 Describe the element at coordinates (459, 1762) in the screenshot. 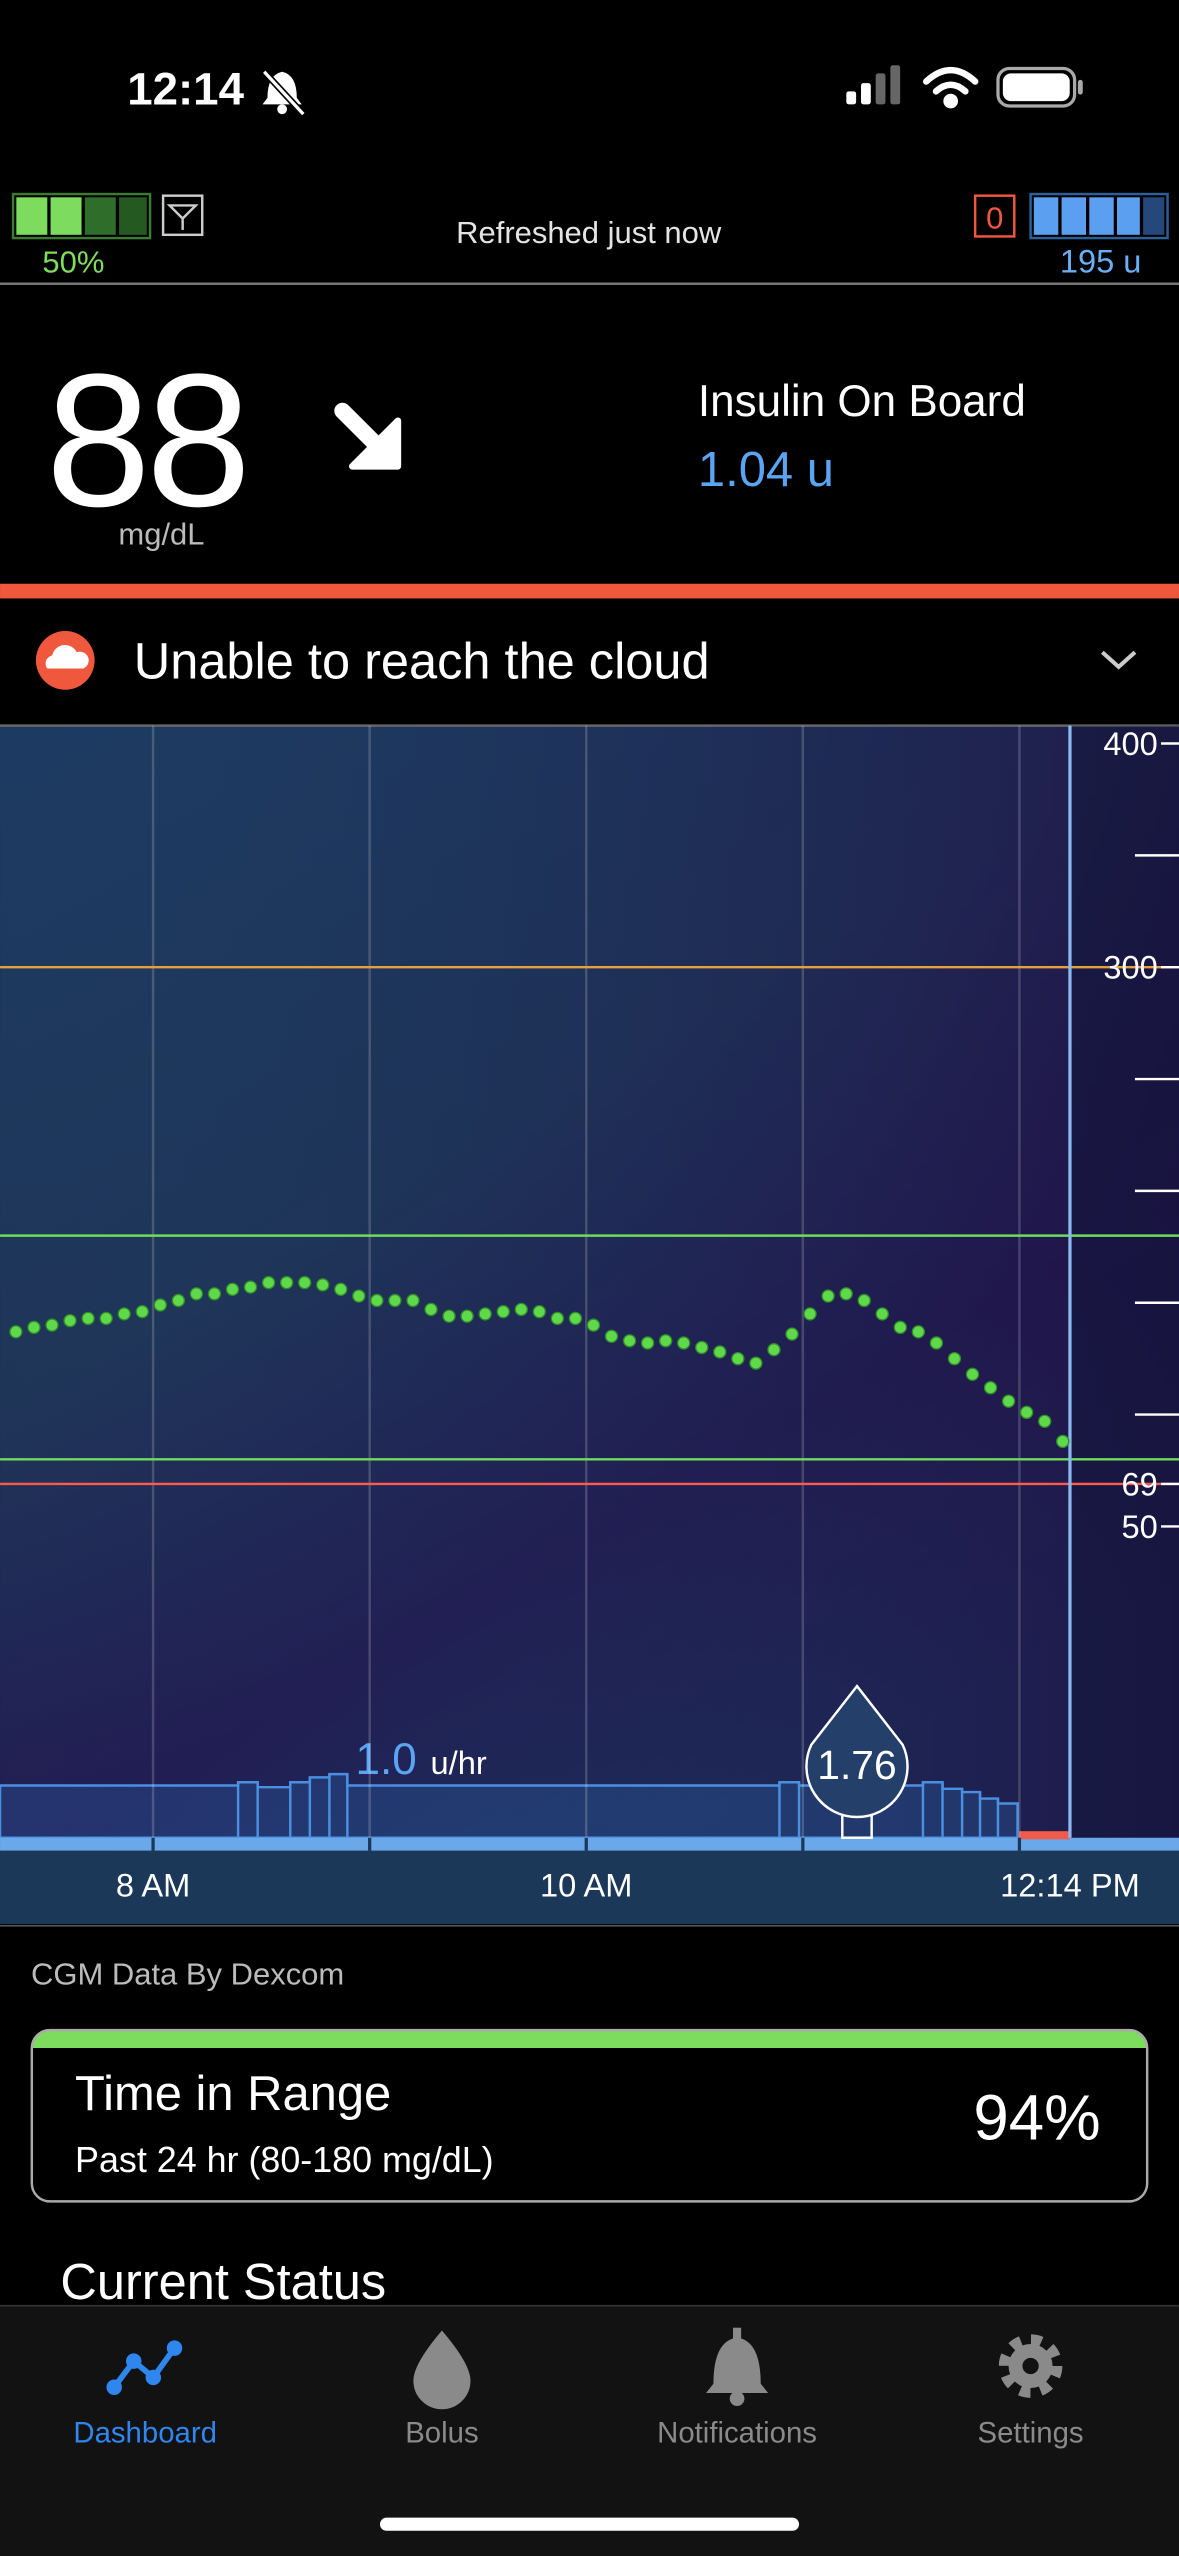

I see `basal-unit: u/hr` at that location.